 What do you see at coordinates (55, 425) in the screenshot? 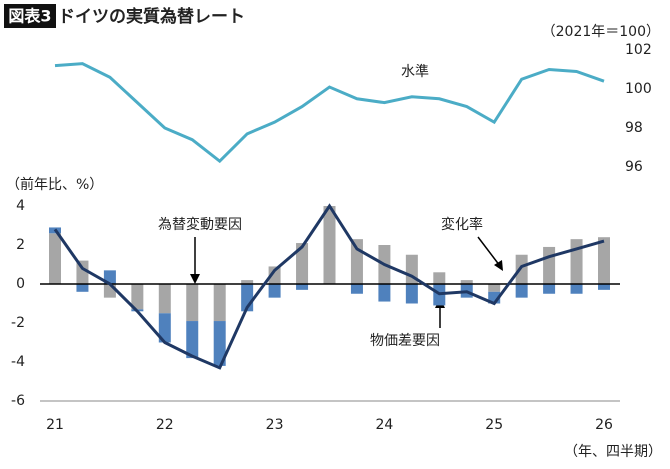
I see `x-tick-label: 21` at bounding box center [55, 425].